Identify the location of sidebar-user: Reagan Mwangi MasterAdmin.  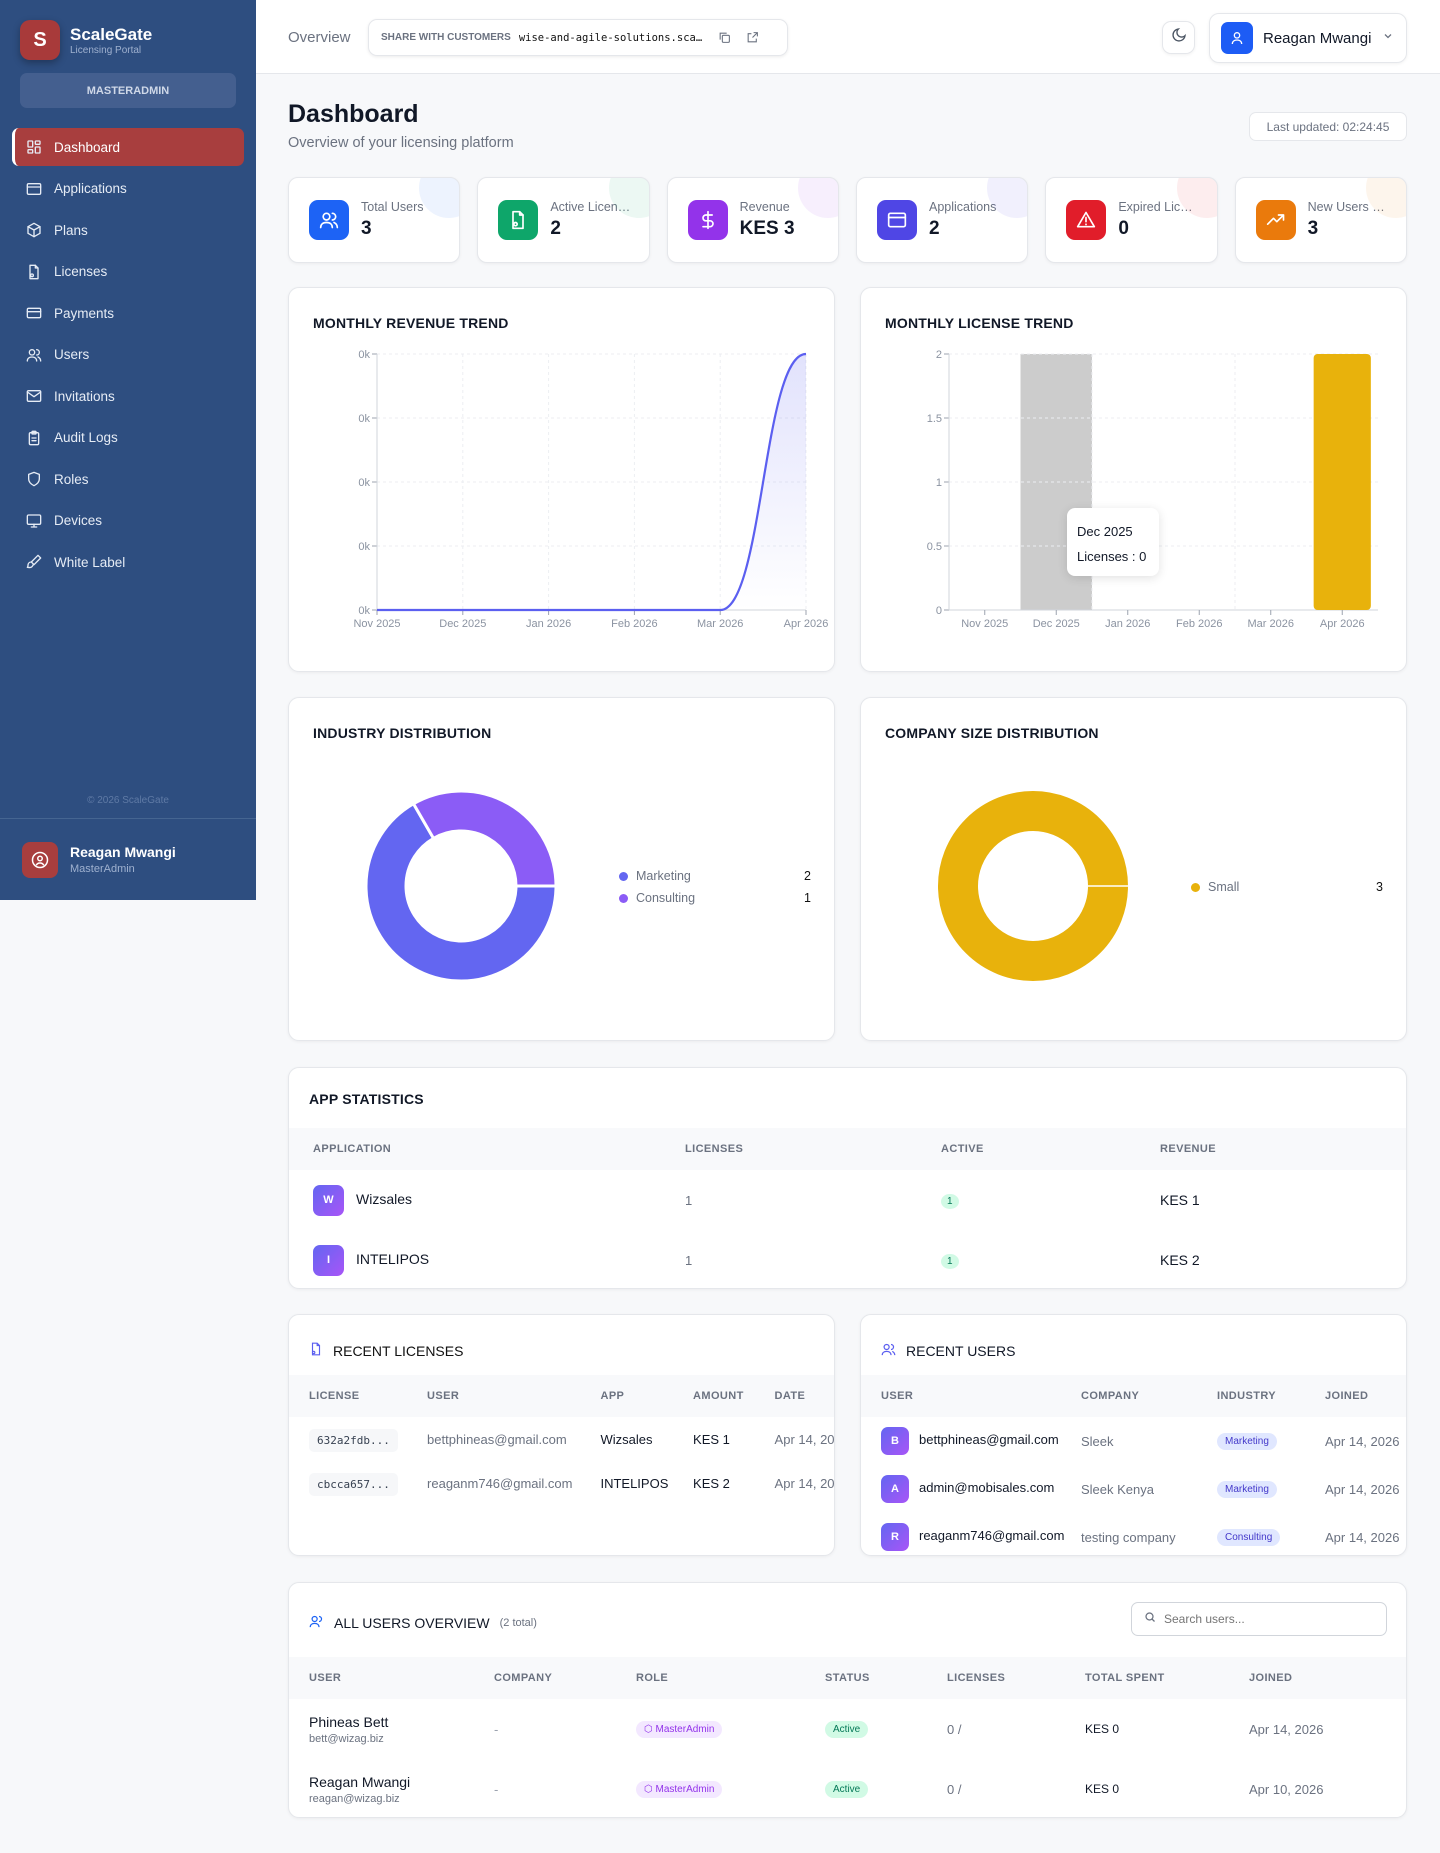
(128, 859).